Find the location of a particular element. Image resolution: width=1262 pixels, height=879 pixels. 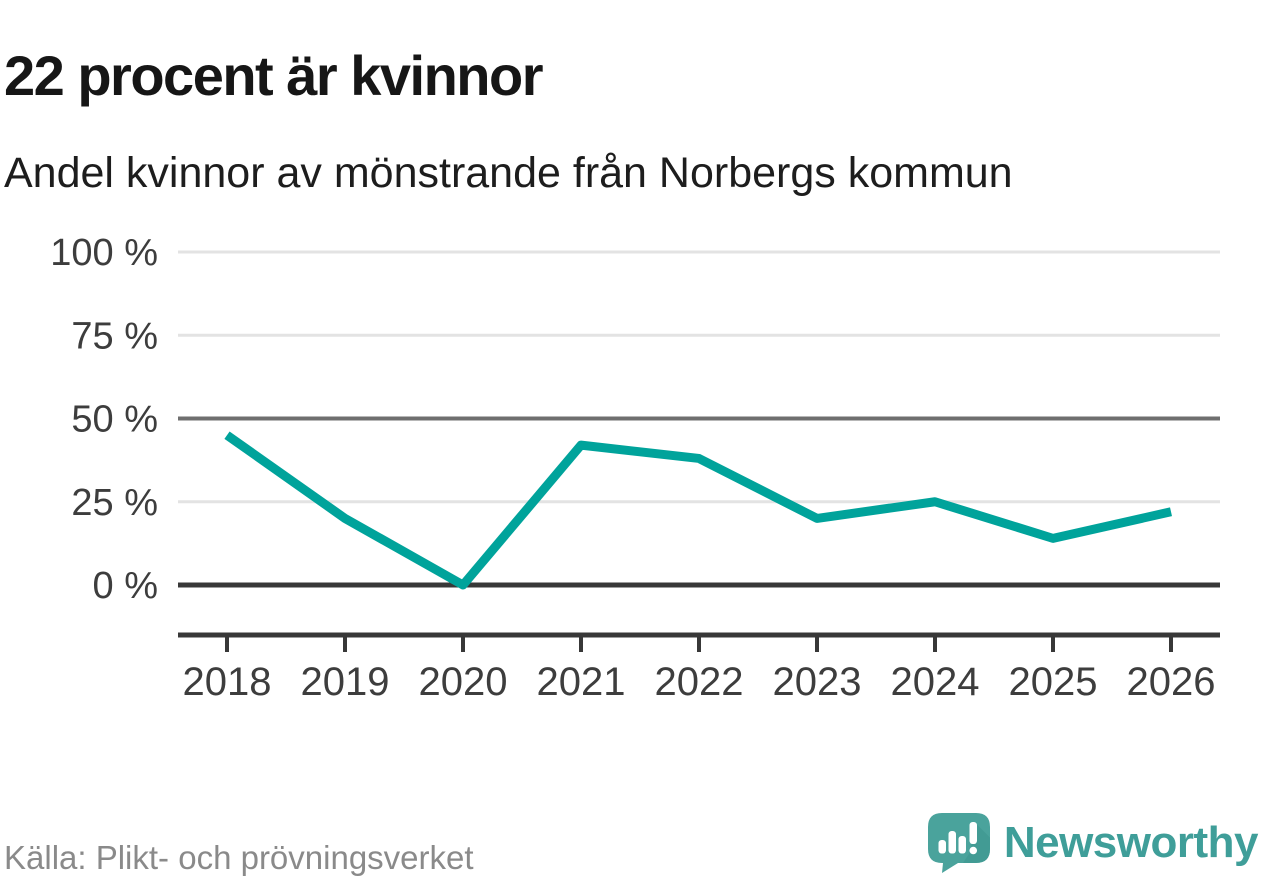

logo-shadow is located at coordinates (976, 843).